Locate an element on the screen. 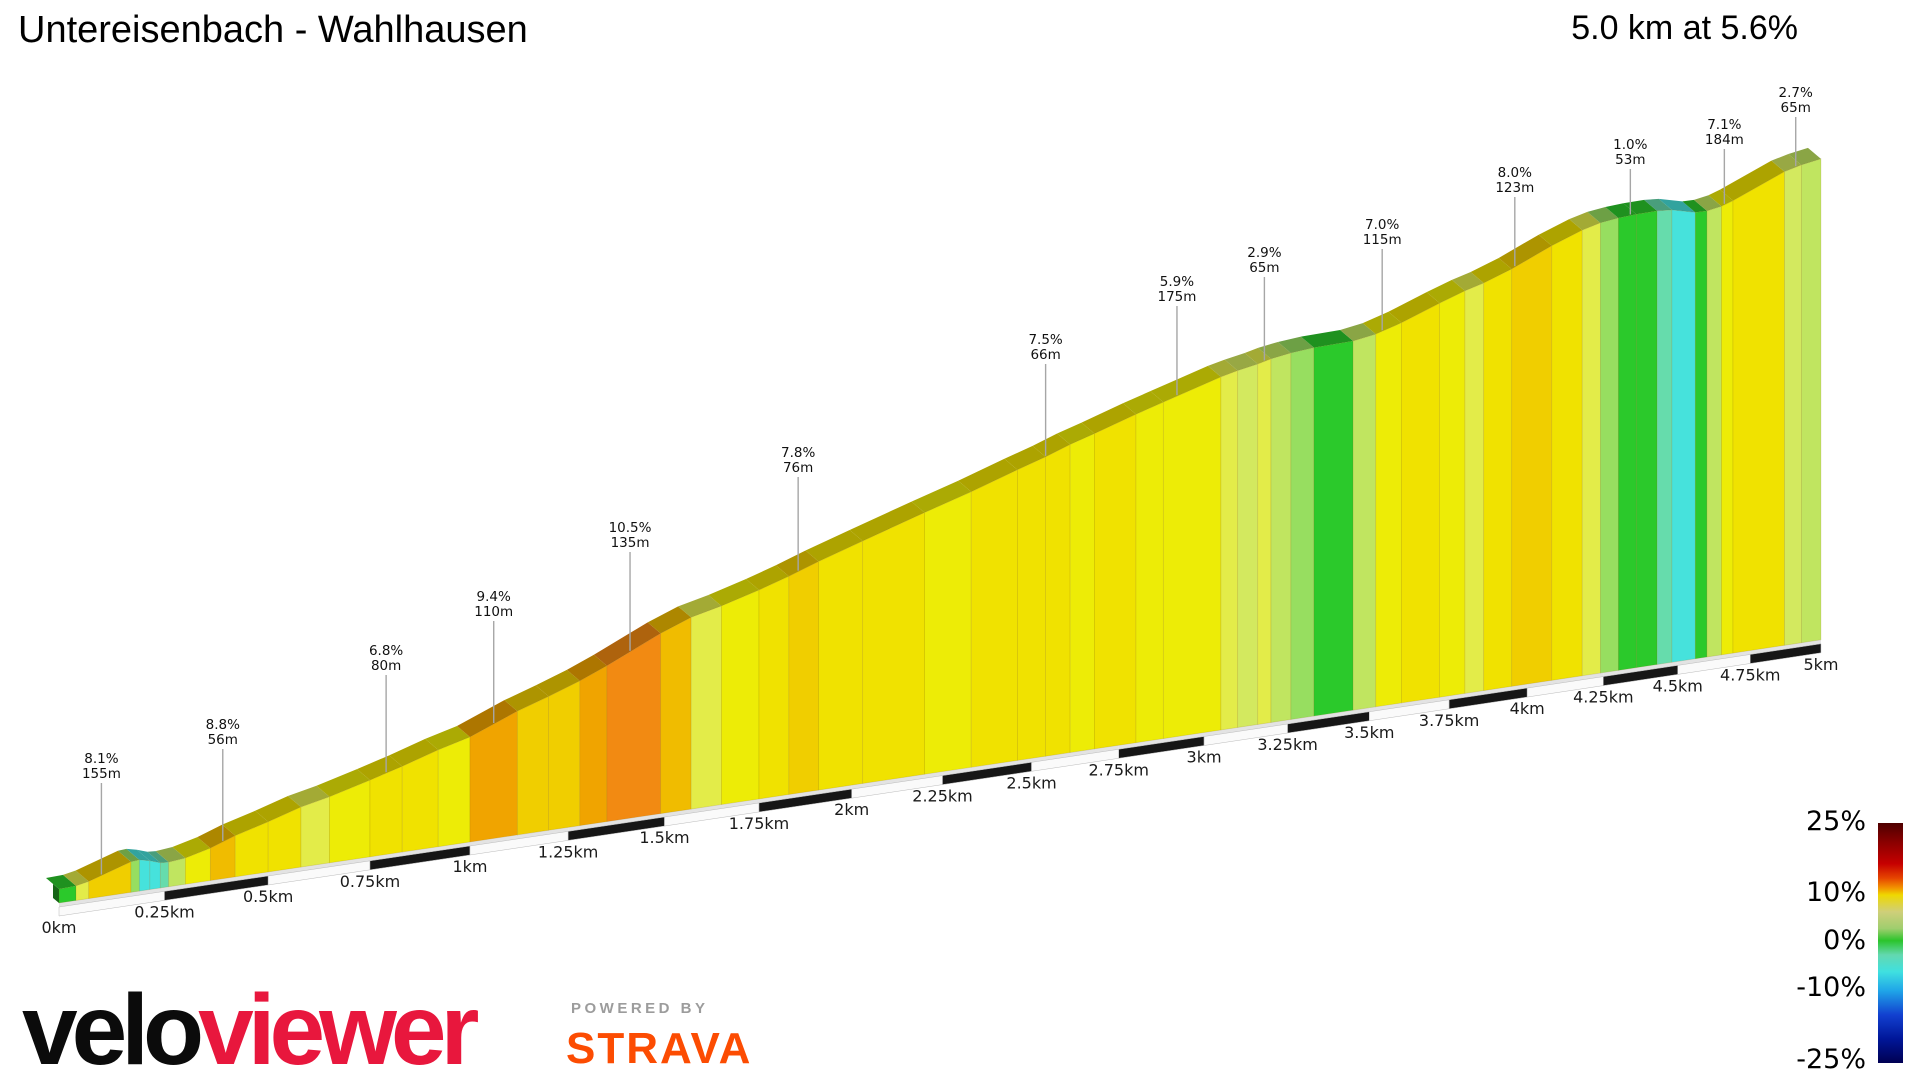  annotation-length-label: 115m is located at coordinates (1382, 240).